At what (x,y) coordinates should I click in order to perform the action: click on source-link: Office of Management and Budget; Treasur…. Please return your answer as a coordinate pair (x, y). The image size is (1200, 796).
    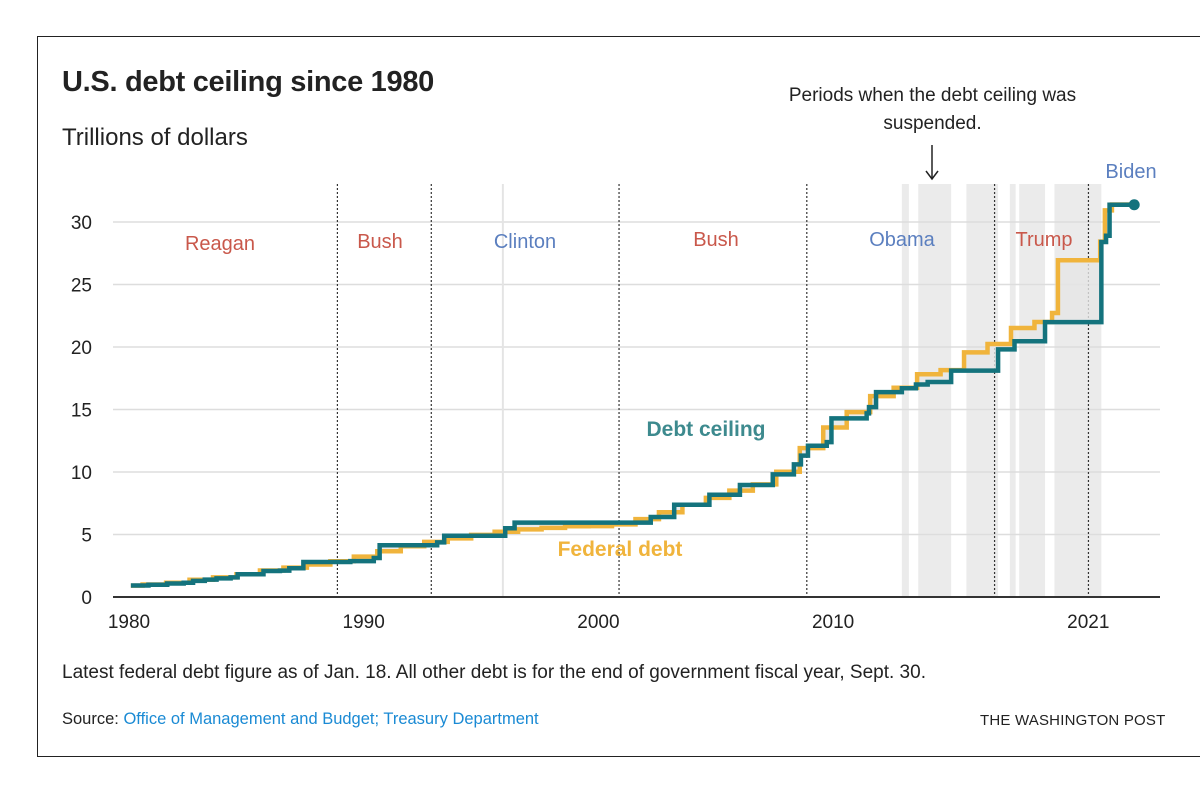
    Looking at the image, I should click on (331, 719).